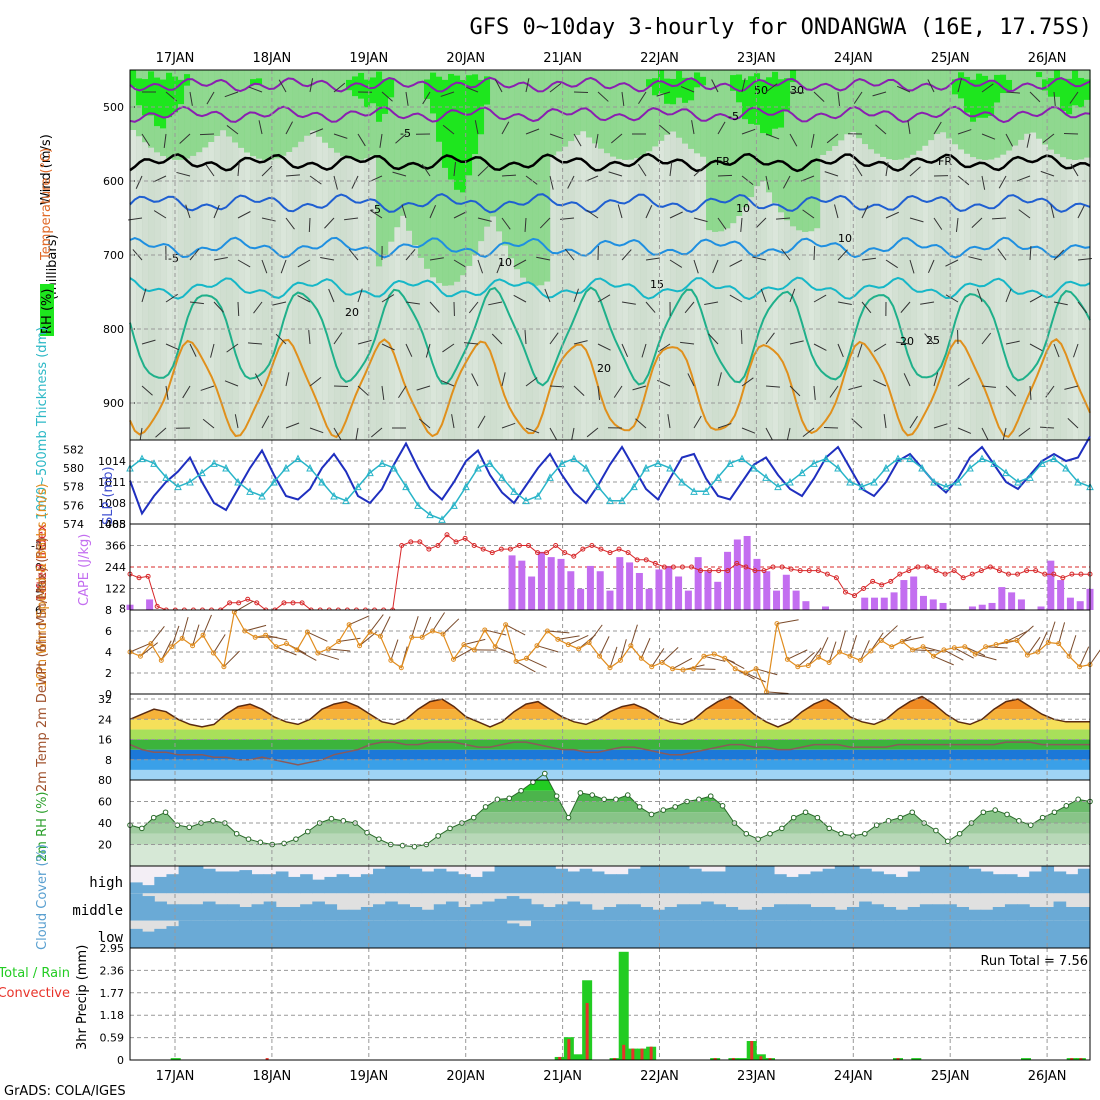  What do you see at coordinates (106, 883) in the screenshot?
I see `cloud-layer-high: high` at bounding box center [106, 883].